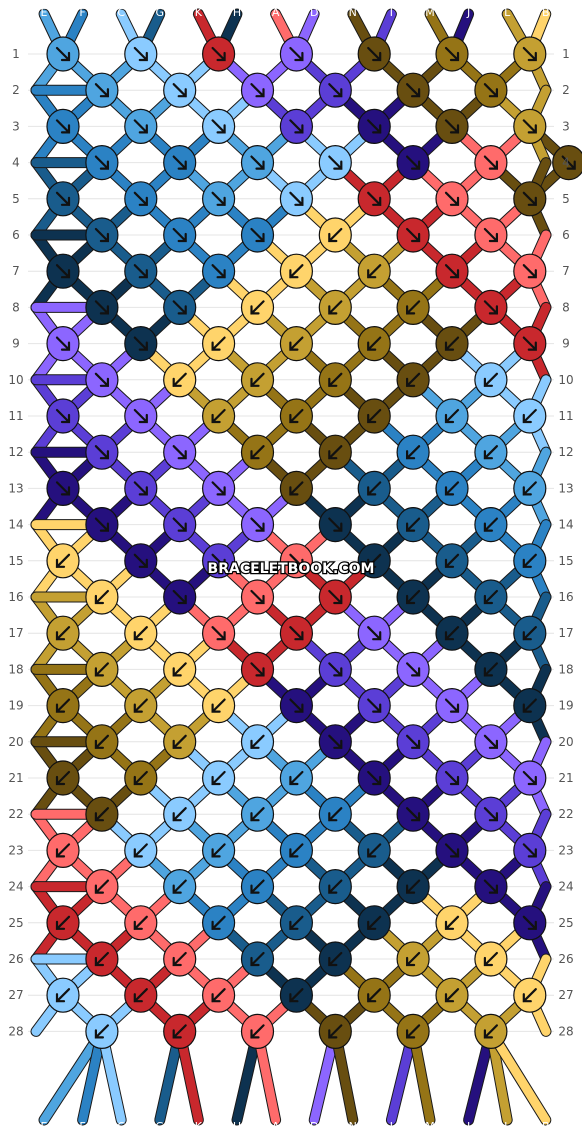  Describe the element at coordinates (291, 569) in the screenshot. I see `watermark: BRACELETBOOK.COM` at that location.